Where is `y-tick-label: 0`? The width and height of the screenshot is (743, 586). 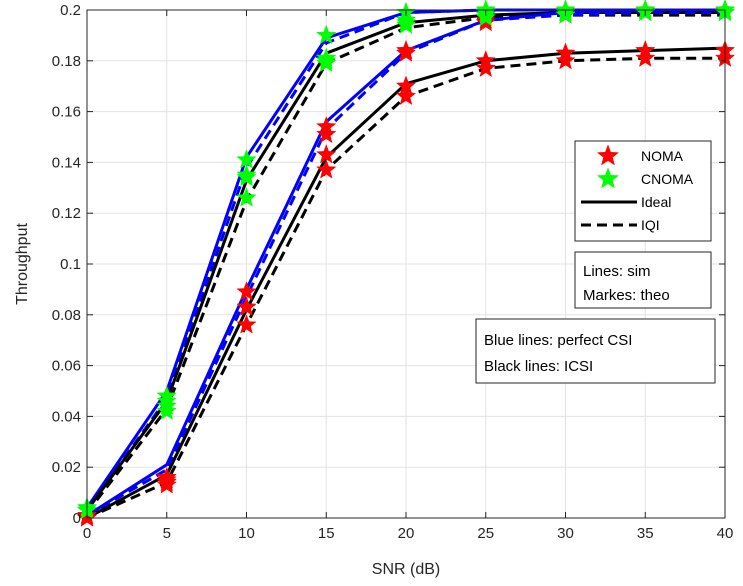 y-tick-label: 0 is located at coordinates (77, 518).